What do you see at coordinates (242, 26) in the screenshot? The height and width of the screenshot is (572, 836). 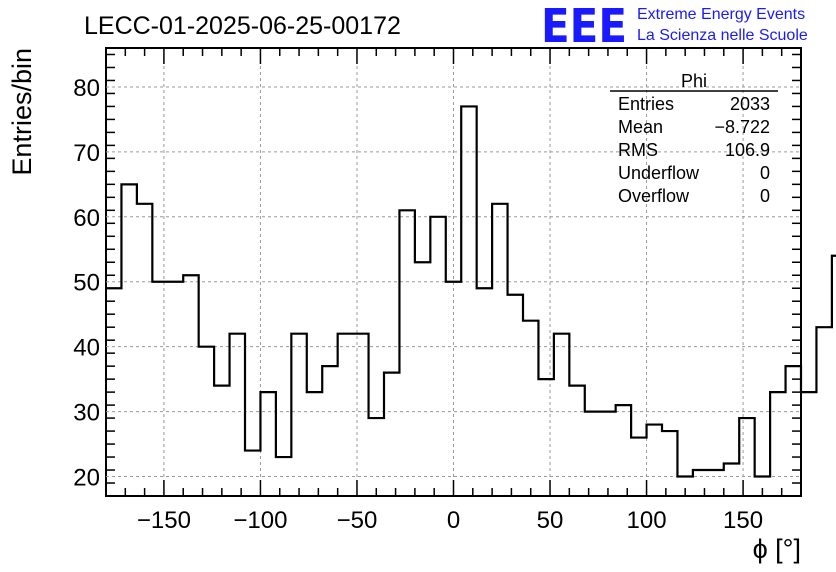 I see `chart-title: LECC-01-2025-06-25-00172` at bounding box center [242, 26].